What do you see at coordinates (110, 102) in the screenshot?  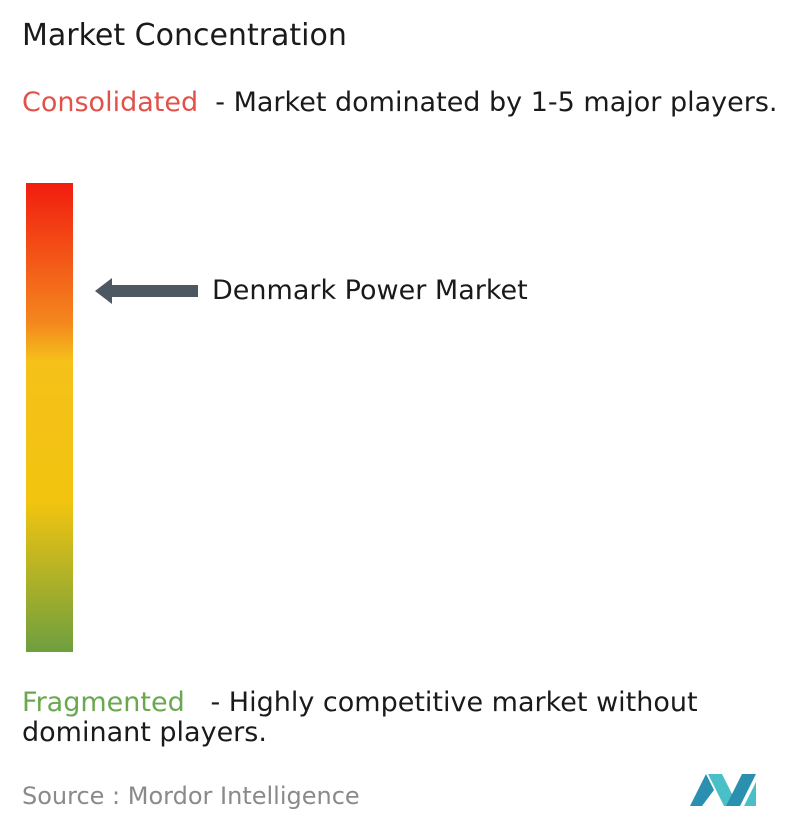 I see `consolidated-label: Consolidated` at bounding box center [110, 102].